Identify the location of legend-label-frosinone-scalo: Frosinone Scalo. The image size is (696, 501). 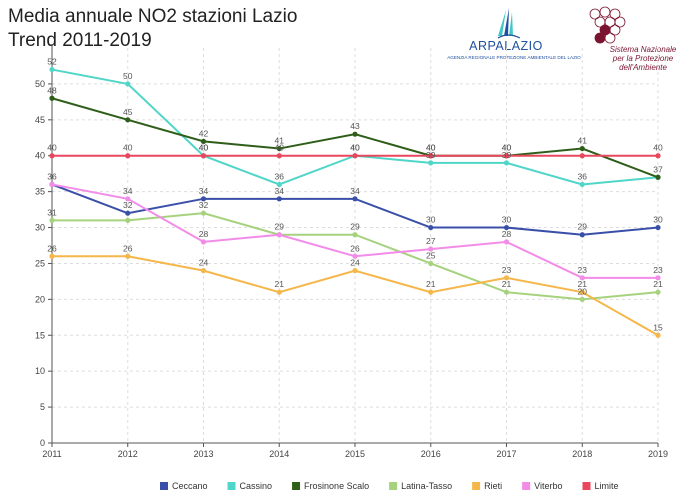
(336, 486).